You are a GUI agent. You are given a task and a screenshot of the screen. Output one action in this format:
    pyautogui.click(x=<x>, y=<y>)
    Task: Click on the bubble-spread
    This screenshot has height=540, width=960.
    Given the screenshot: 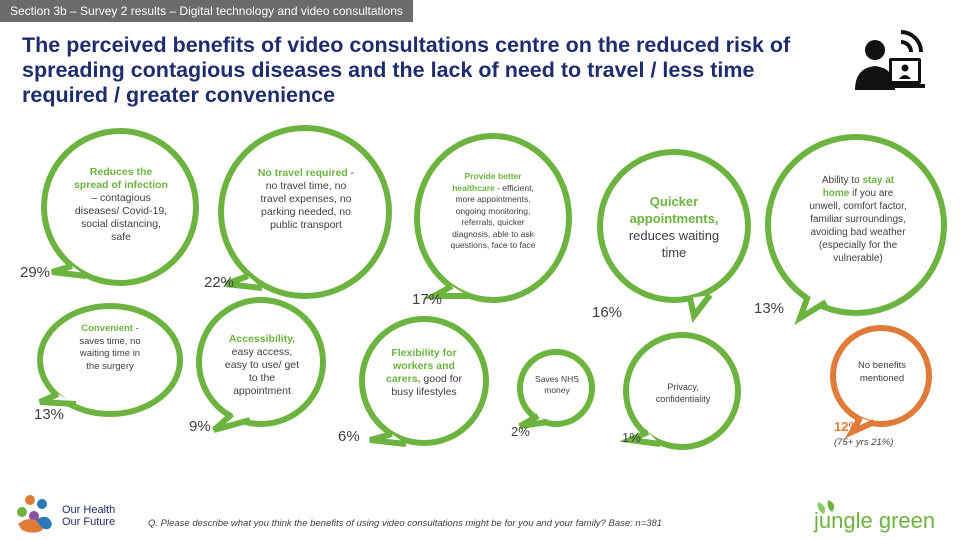 What is the action you would take?
    pyautogui.click(x=120, y=207)
    